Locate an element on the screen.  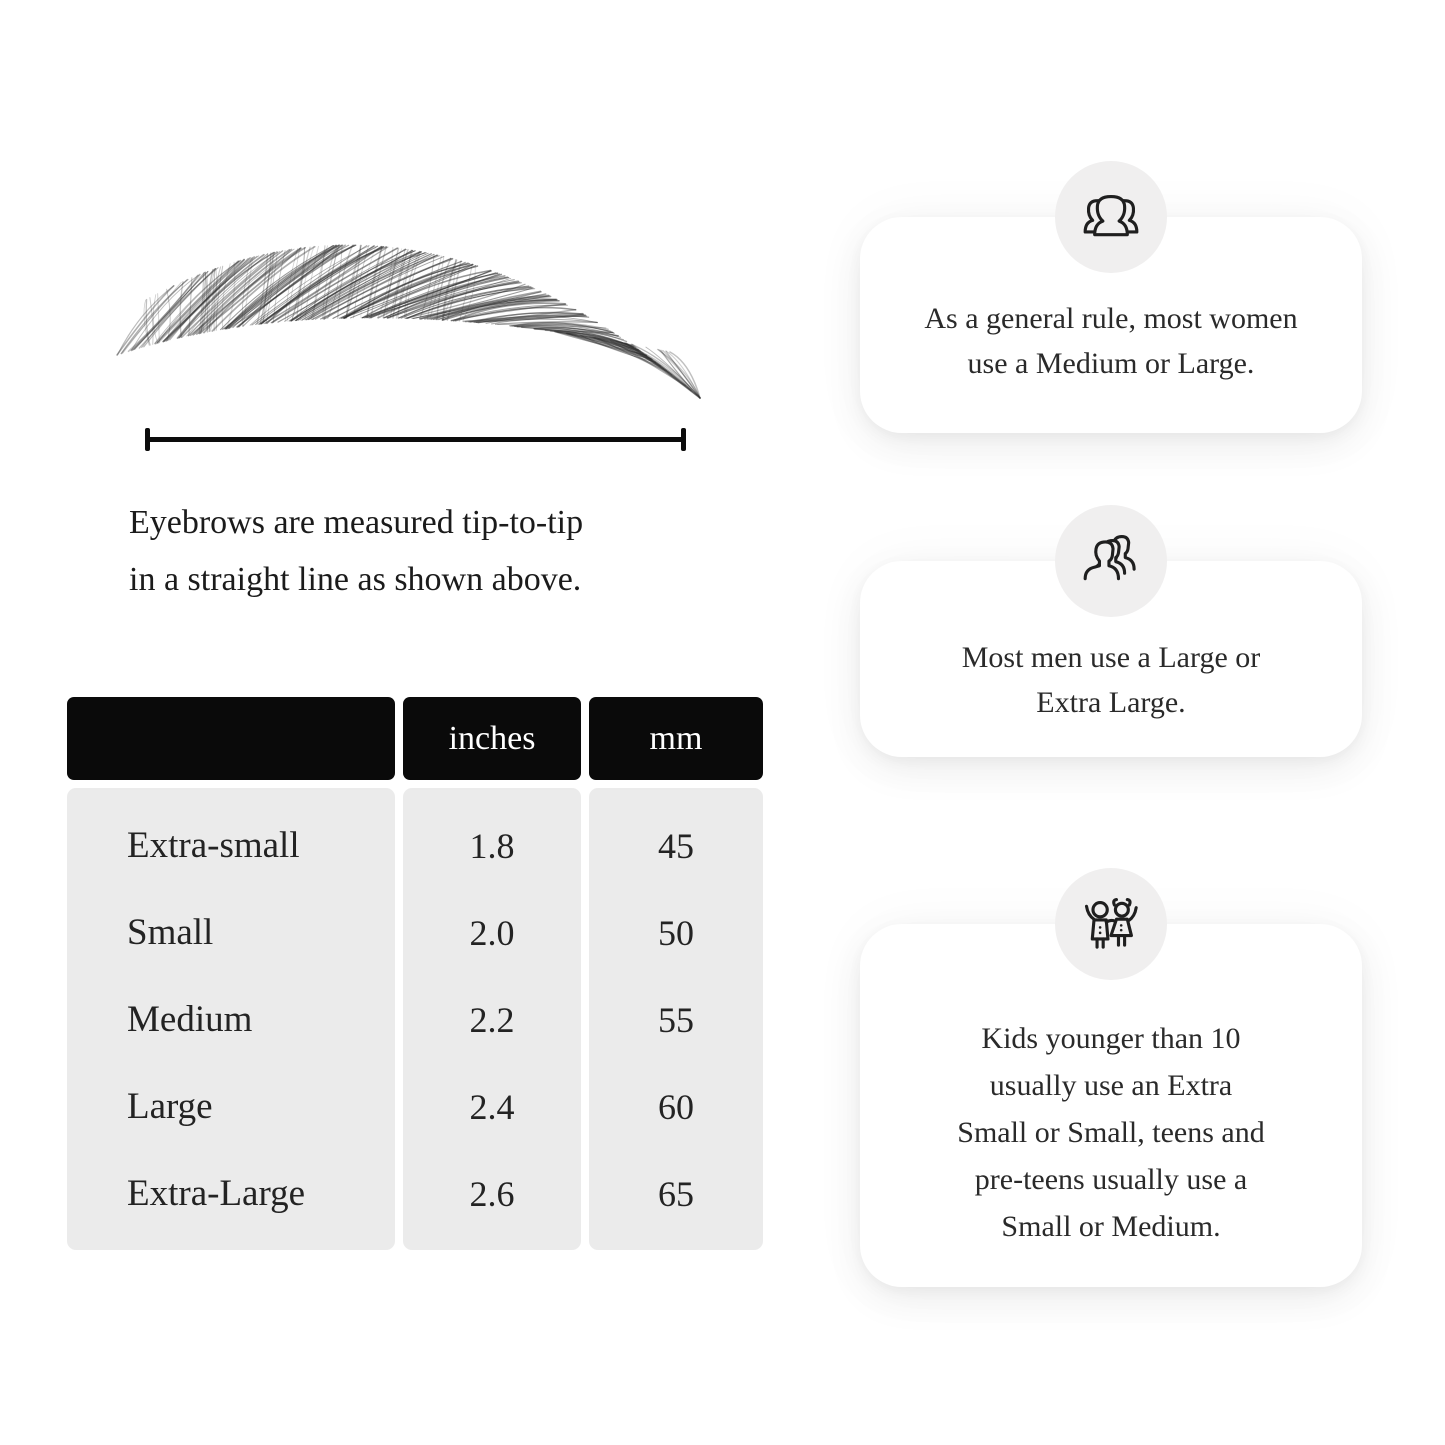
table-cell-inches: 1.8 is located at coordinates (492, 845).